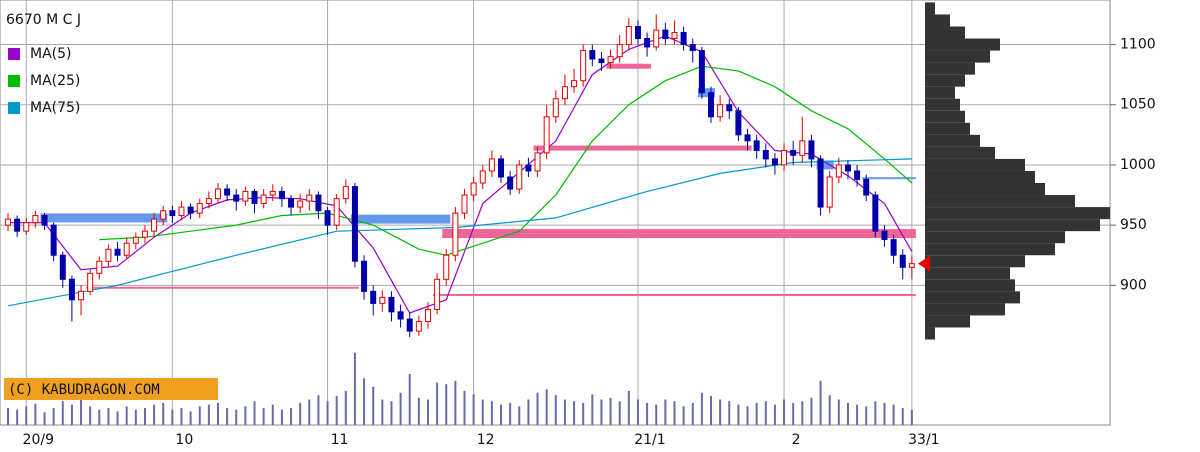 Image resolution: width=1200 pixels, height=452 pixels. What do you see at coordinates (486, 440) in the screenshot?
I see `x-tick-label: 12` at bounding box center [486, 440].